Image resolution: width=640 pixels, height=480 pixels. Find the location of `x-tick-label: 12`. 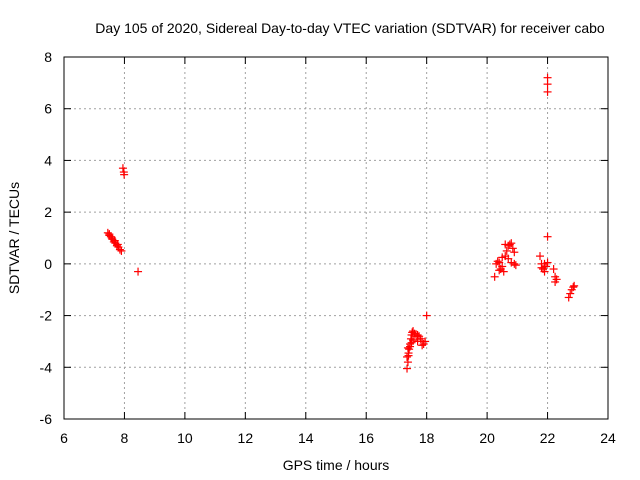

x-tick-label: 12 is located at coordinates (246, 438).